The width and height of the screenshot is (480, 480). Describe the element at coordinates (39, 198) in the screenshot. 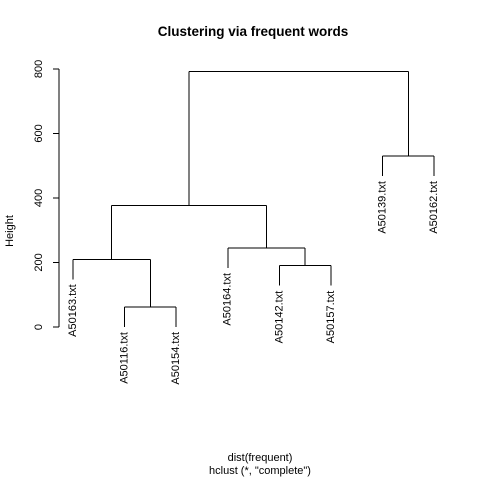

I see `y-tick-label: 400` at that location.